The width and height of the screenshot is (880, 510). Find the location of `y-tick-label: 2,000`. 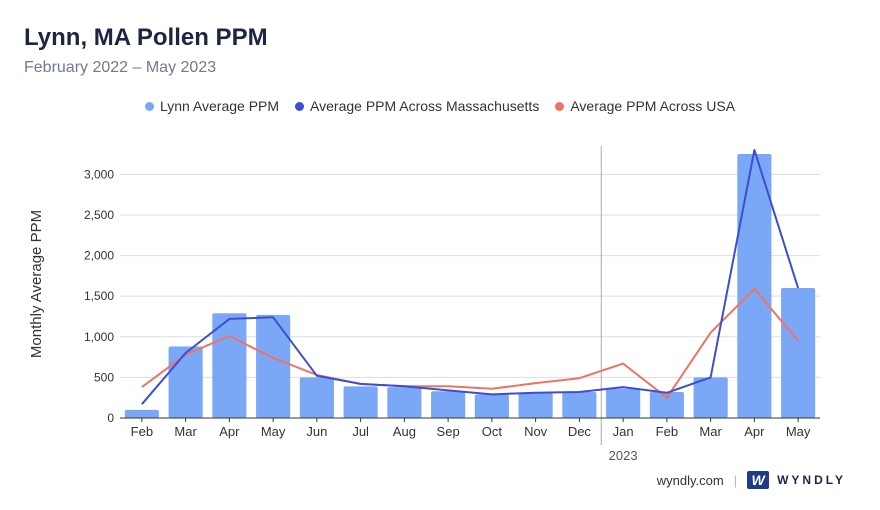

y-tick-label: 2,000 is located at coordinates (99, 256).